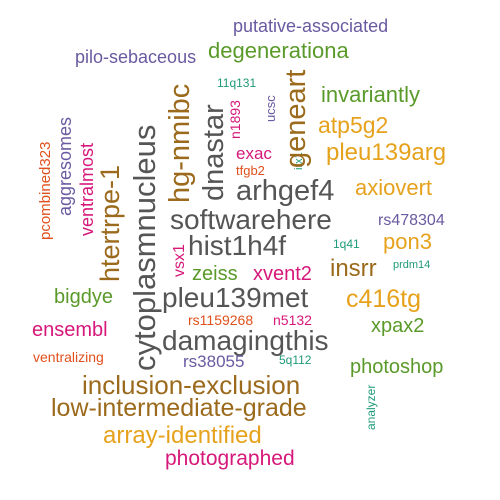 The height and width of the screenshot is (500, 500). What do you see at coordinates (83, 297) in the screenshot?
I see `word-bigdye: bigdye` at bounding box center [83, 297].